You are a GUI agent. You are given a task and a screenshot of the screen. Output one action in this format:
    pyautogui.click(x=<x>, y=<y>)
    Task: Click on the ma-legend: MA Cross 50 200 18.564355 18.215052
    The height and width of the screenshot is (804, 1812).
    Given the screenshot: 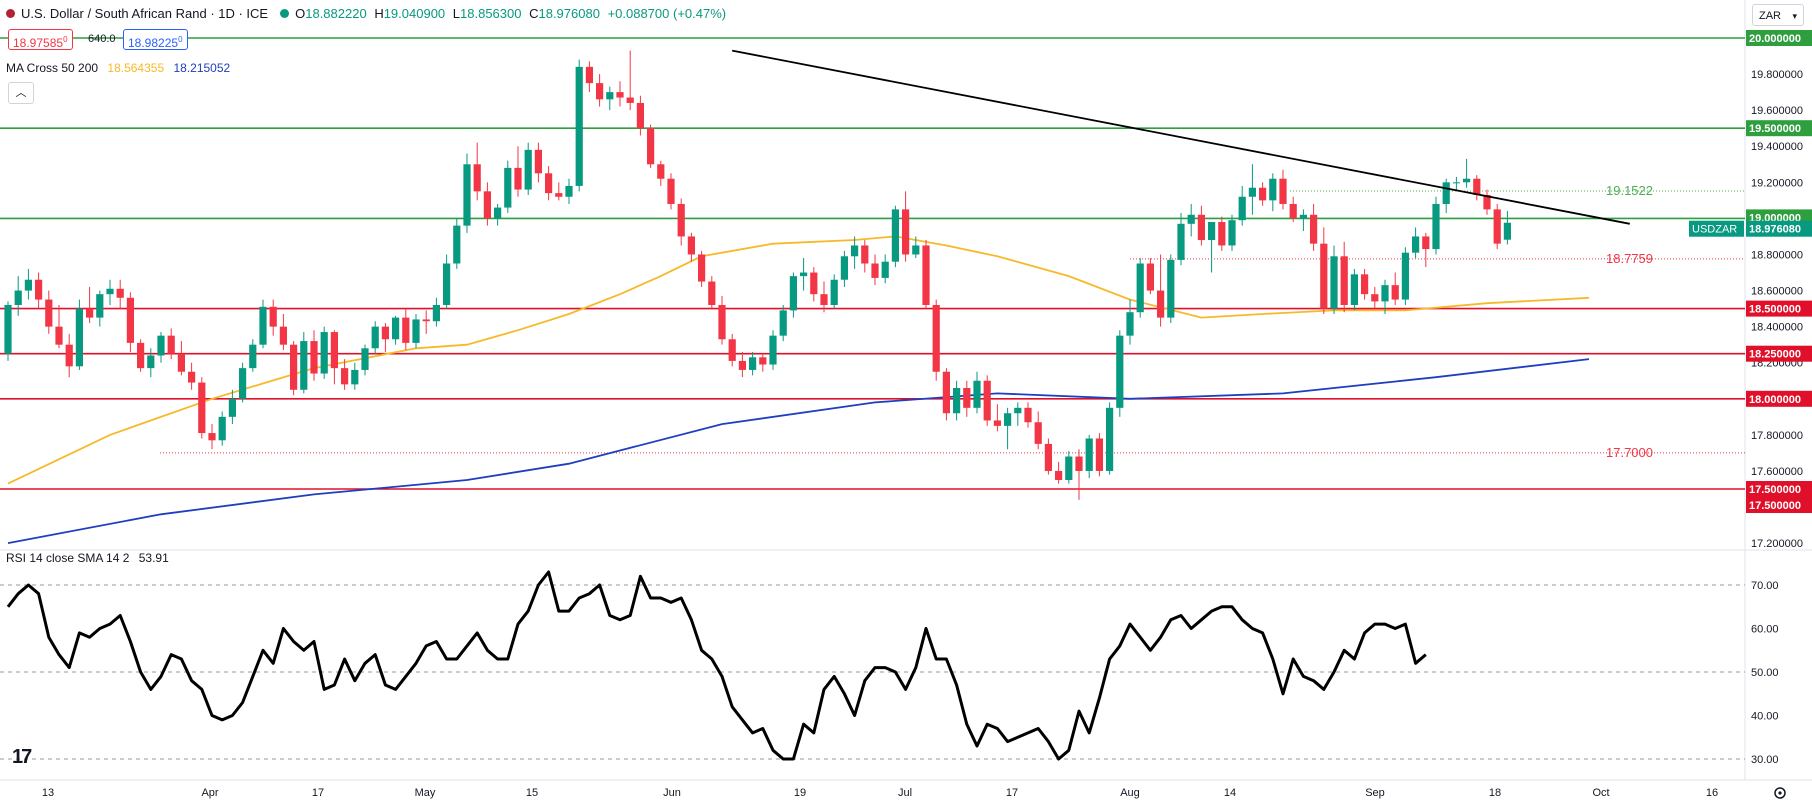 What is the action you would take?
    pyautogui.click(x=118, y=68)
    